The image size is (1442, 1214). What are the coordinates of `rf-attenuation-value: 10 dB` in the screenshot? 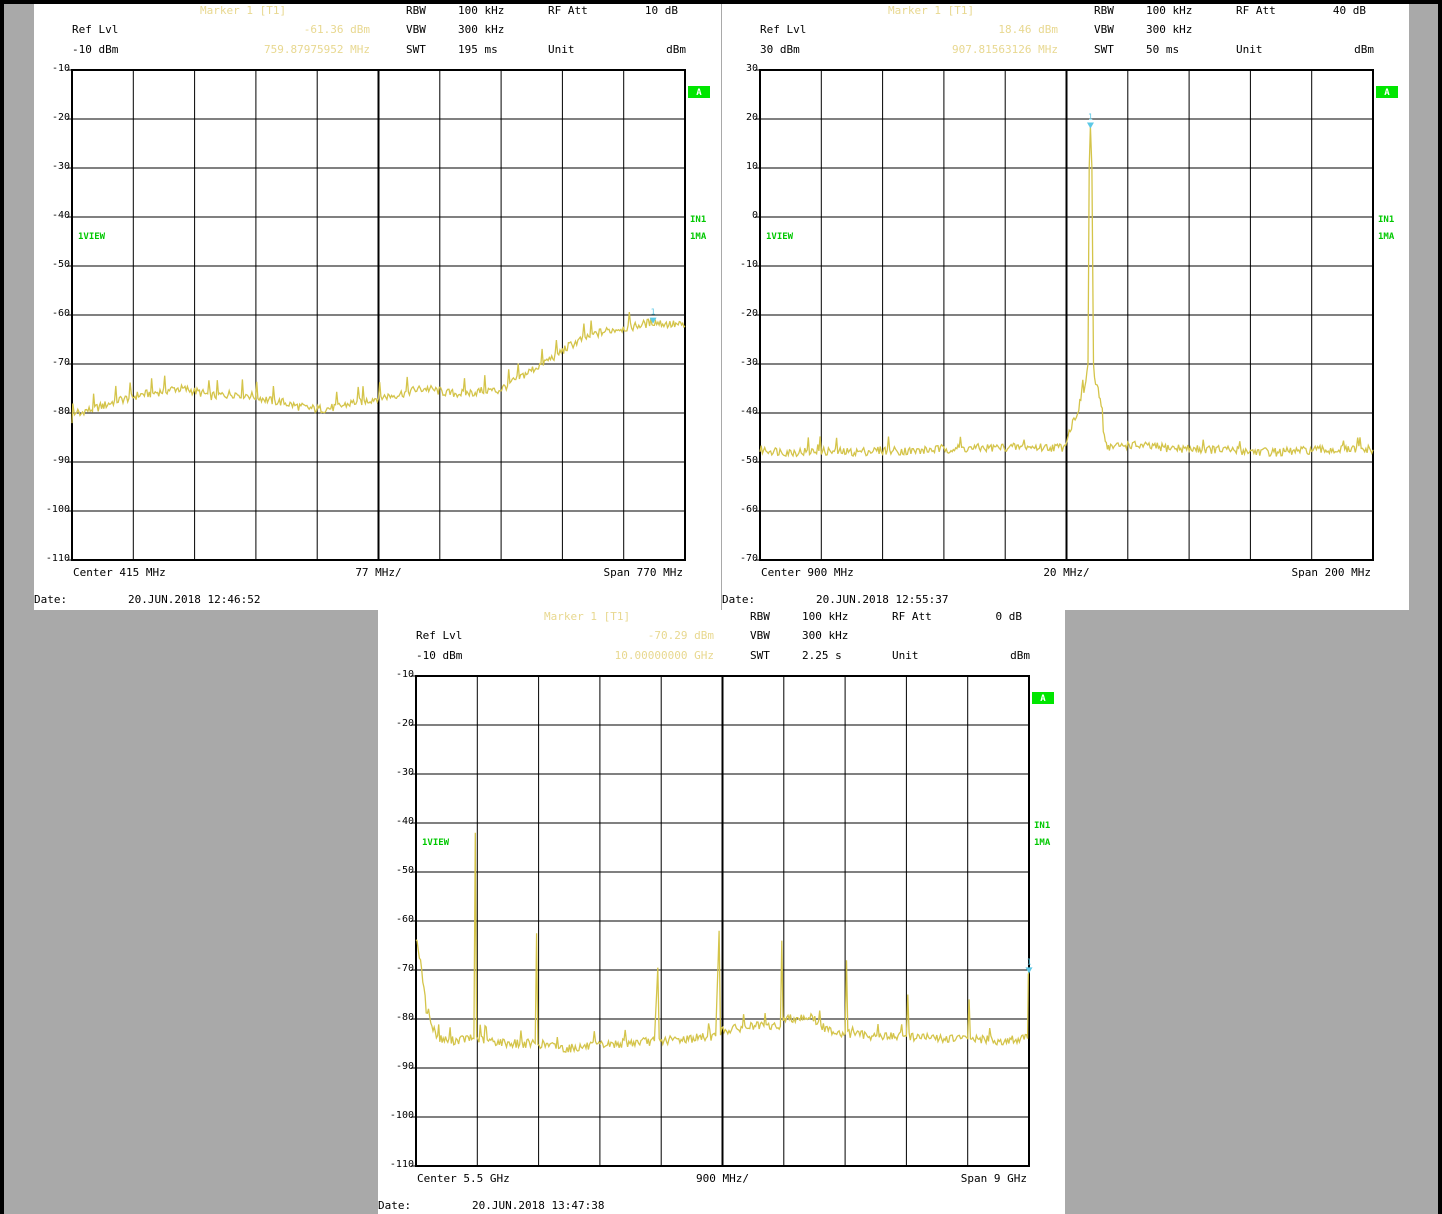 It's located at (661, 10).